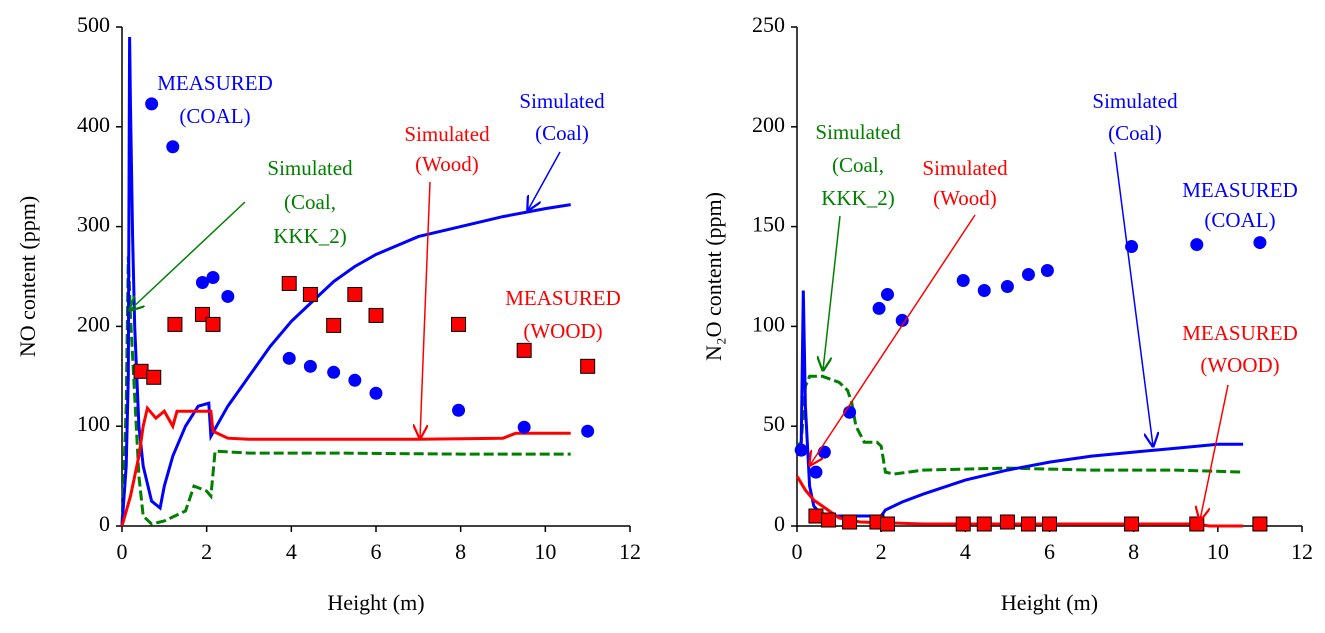 This screenshot has width=1325, height=633. Describe the element at coordinates (291, 551) in the screenshot. I see `x-tick-label: 4` at that location.